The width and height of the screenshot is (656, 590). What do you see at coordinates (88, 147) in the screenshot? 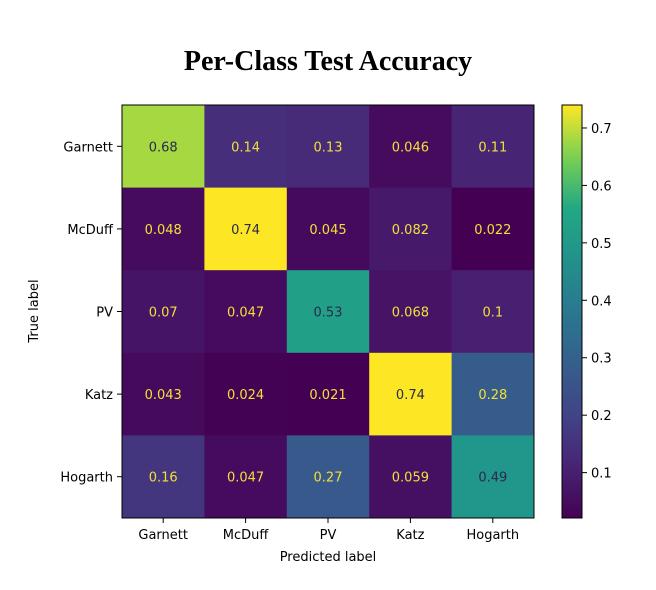
I see `y-tick-label: Garnett` at bounding box center [88, 147].